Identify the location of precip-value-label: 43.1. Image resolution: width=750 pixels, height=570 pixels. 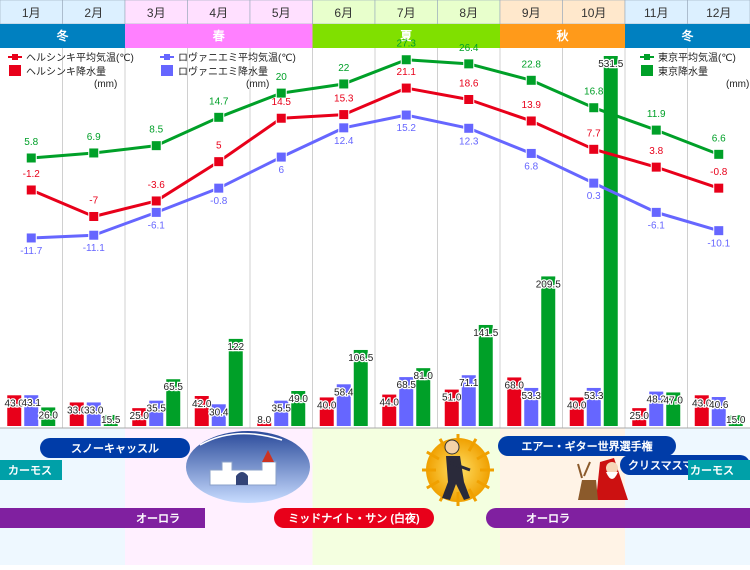
(32, 403).